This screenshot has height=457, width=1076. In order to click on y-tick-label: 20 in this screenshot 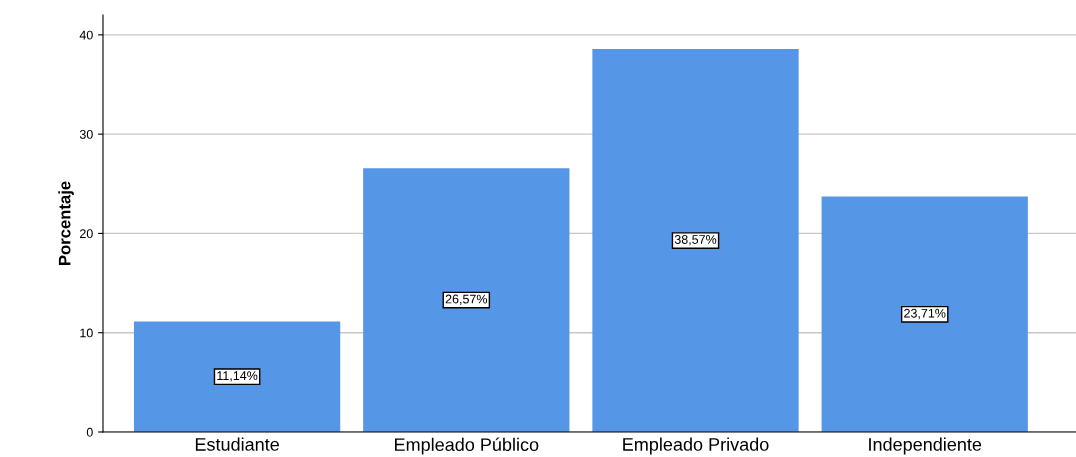, I will do `click(86, 234)`.